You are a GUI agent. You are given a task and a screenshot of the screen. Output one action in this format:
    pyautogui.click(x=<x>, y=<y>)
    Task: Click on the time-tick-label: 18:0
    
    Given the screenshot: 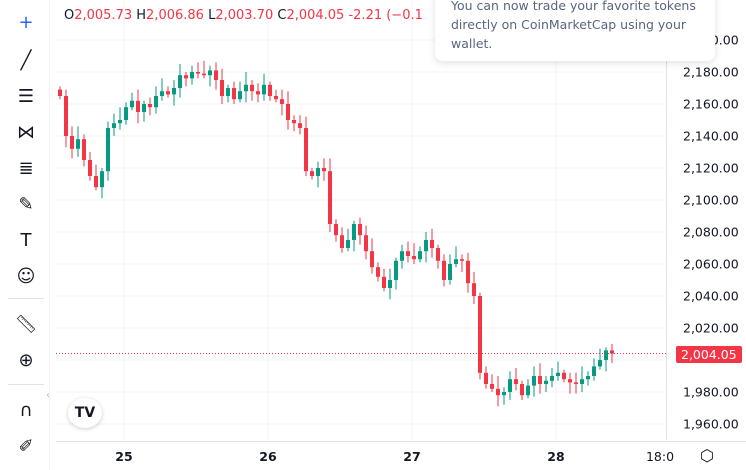 What is the action you would take?
    pyautogui.click(x=660, y=456)
    